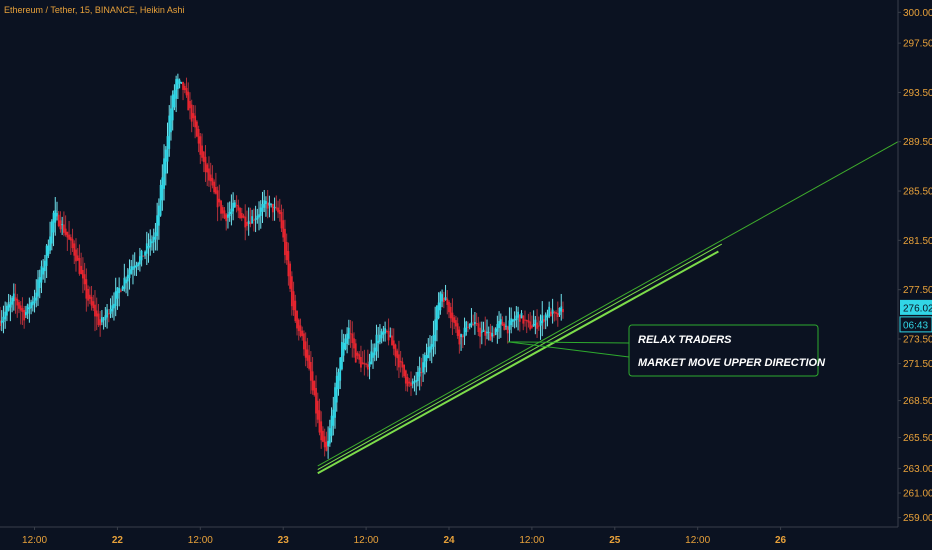  Describe the element at coordinates (917, 308) in the screenshot. I see `last-price-label: 276.02` at that location.